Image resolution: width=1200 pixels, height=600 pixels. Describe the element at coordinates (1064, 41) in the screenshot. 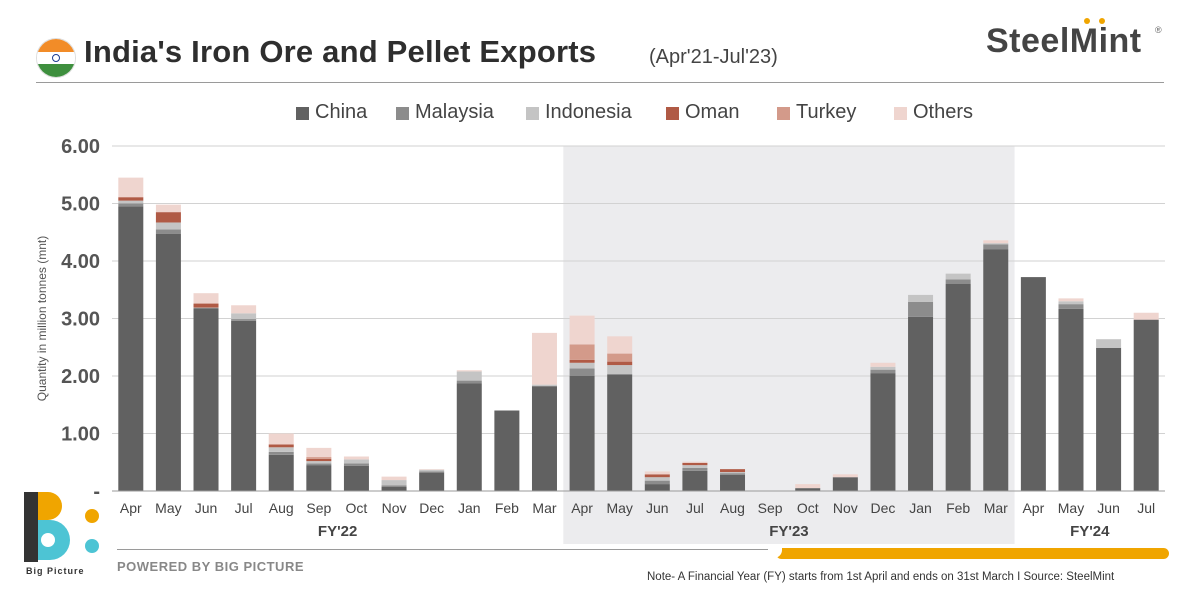

I see `steelmint-logo: SteelMint` at that location.